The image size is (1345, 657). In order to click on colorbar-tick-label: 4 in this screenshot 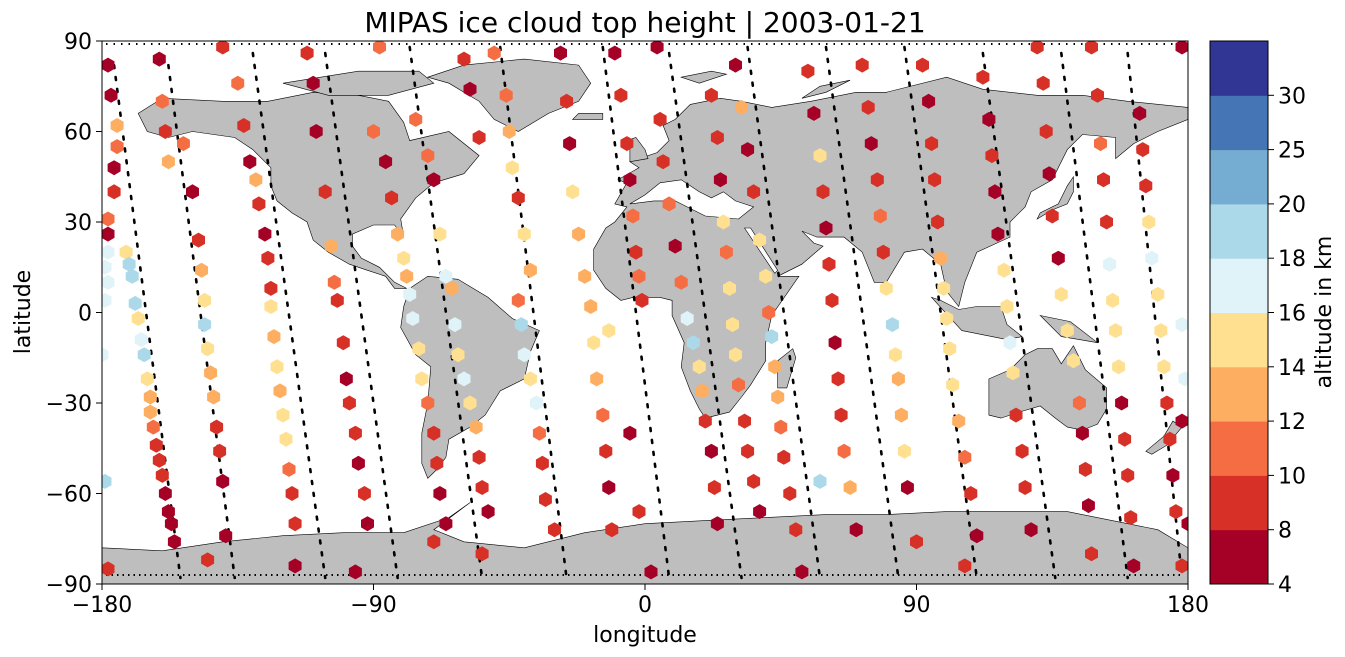, I will do `click(1285, 585)`.